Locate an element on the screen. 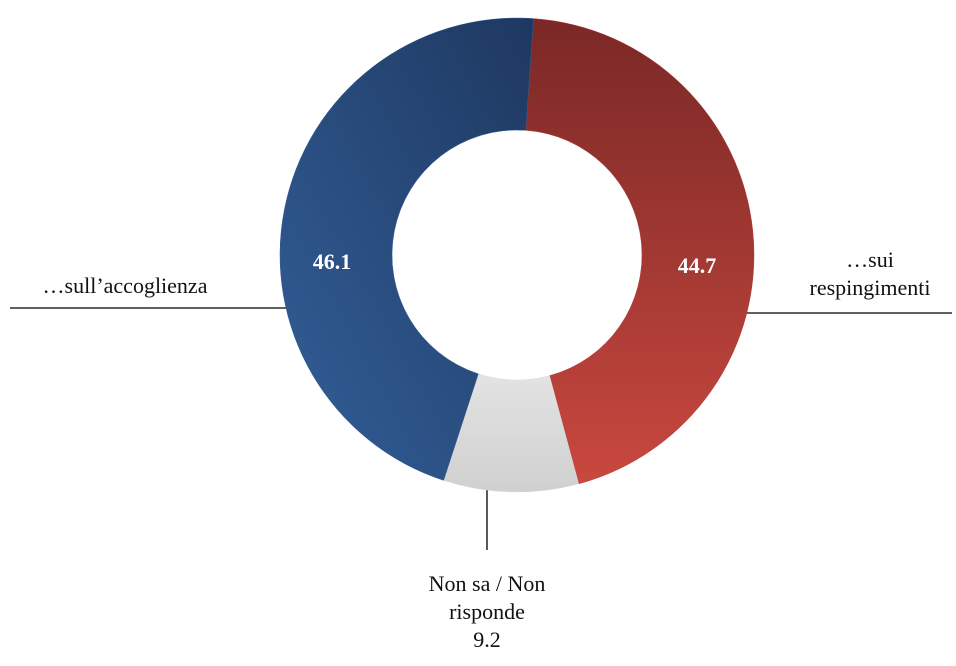 This screenshot has height=666, width=956. category-label: …sull’accoglienza is located at coordinates (125, 285).